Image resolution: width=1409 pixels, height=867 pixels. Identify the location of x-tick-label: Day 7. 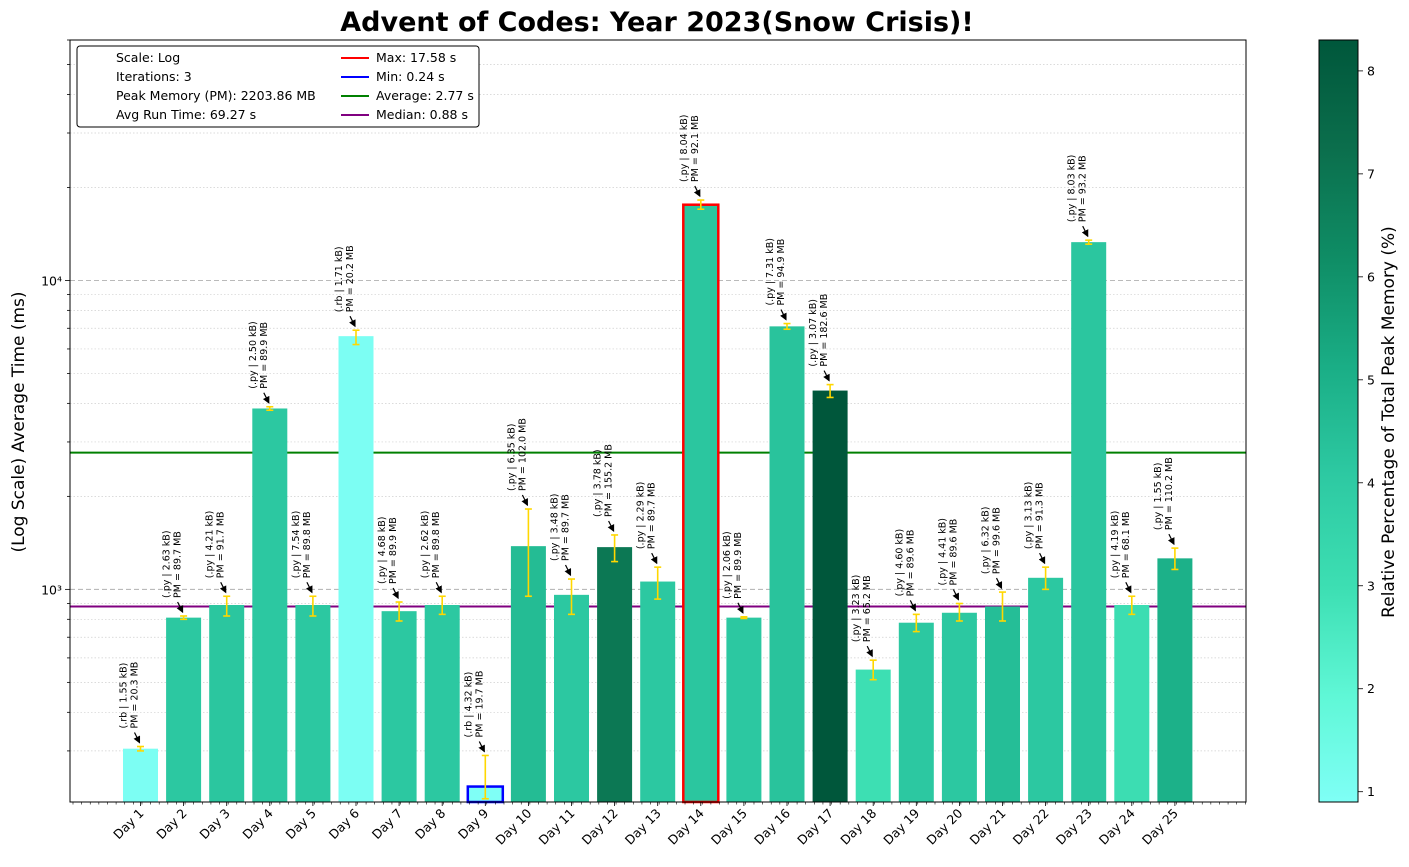
(387, 824).